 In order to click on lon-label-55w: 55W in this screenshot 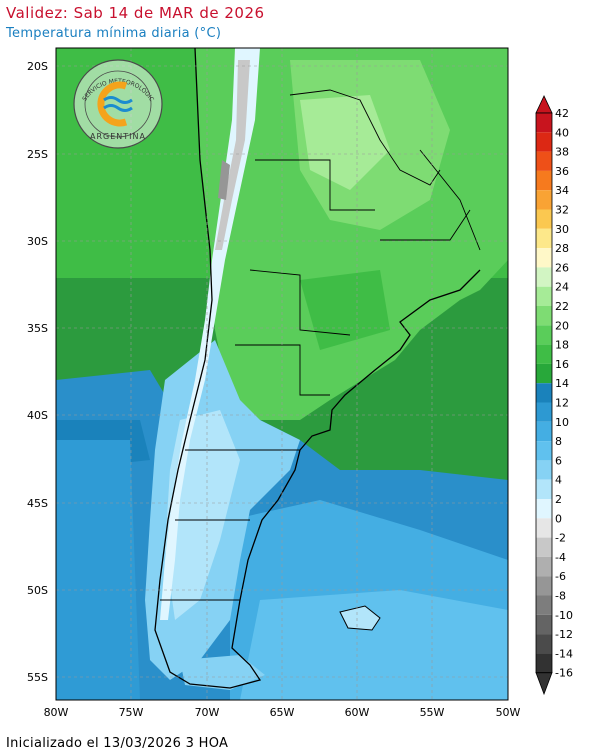, I will do `click(432, 712)`.